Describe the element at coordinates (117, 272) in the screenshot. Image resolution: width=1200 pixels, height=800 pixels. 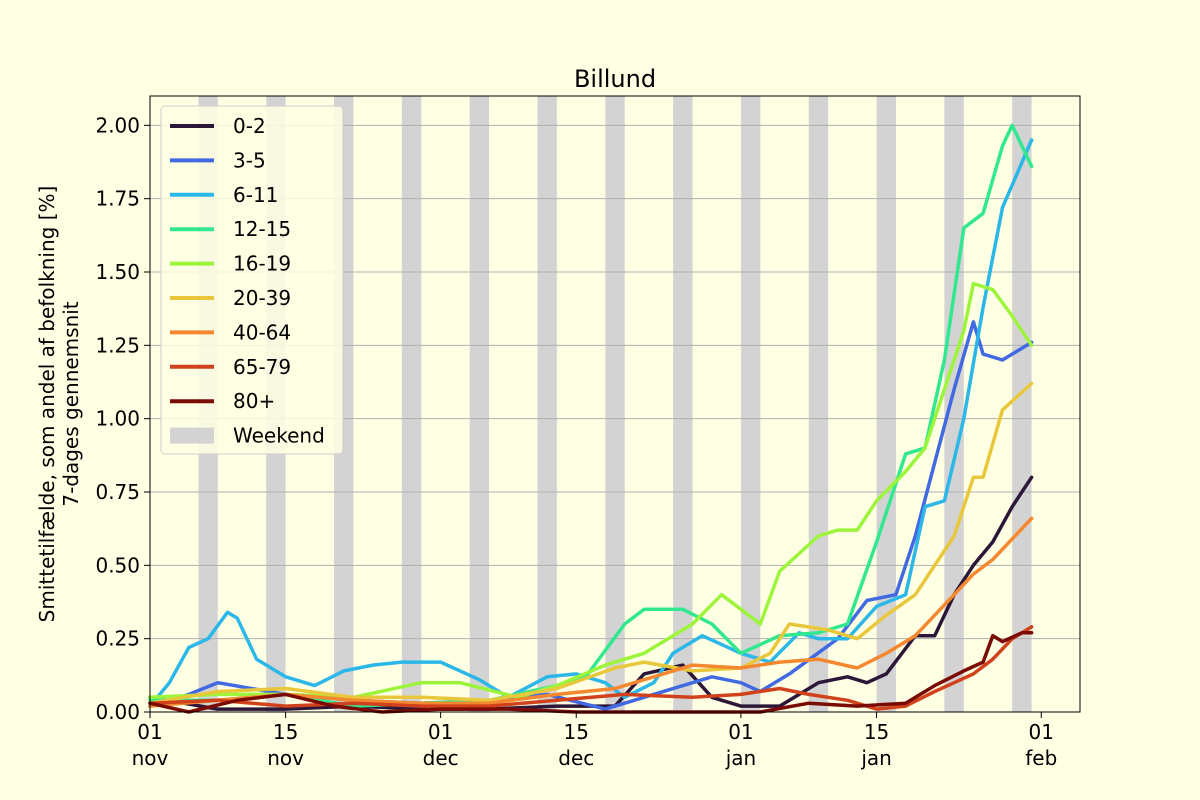
I see `y-tick-label: 1.50` at that location.